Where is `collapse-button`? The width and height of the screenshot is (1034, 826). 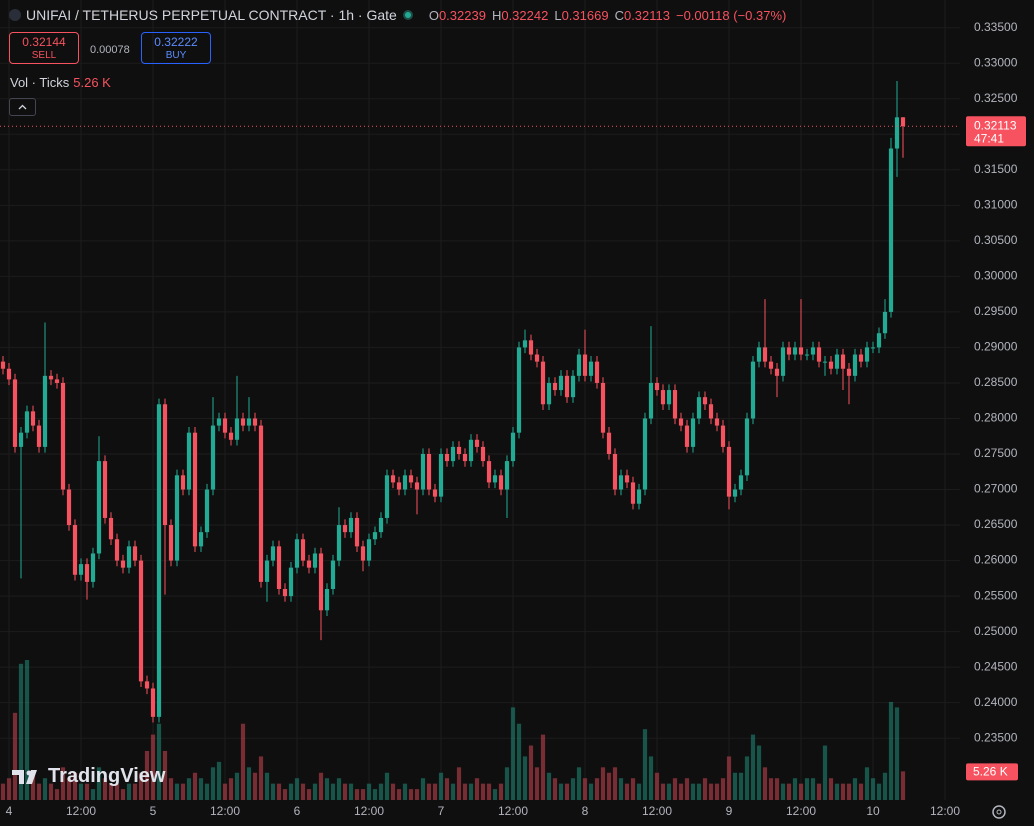 collapse-button is located at coordinates (22, 107).